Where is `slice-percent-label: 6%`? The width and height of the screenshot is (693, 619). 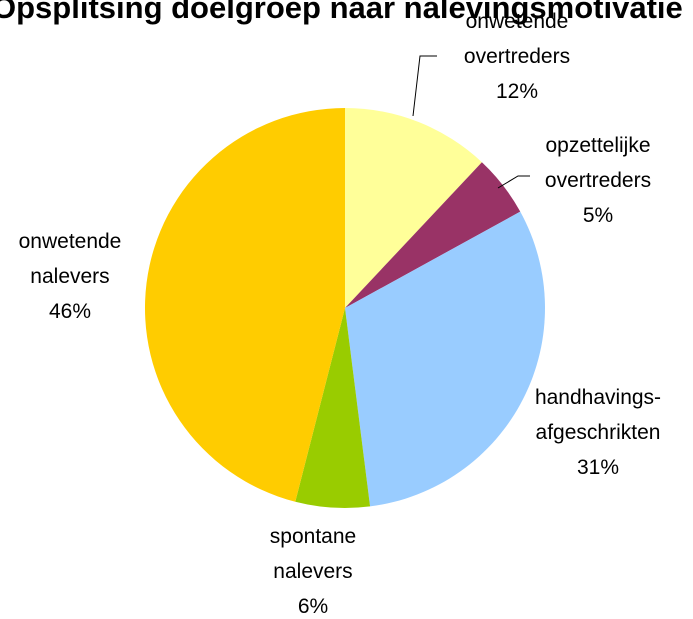 slice-percent-label: 6% is located at coordinates (313, 604).